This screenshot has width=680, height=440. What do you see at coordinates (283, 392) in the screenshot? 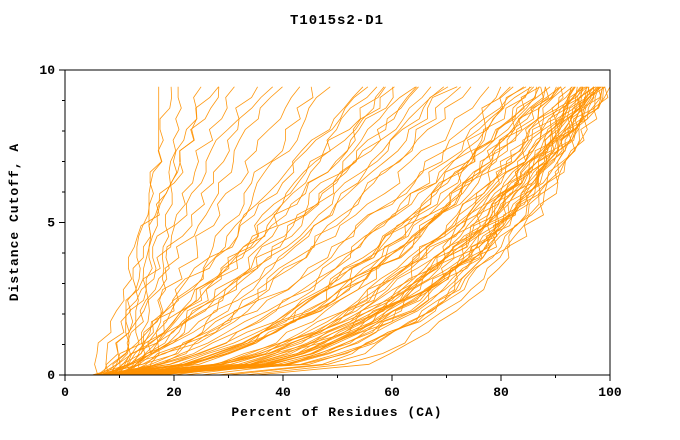
I see `x-tick-label: 40` at bounding box center [283, 392].